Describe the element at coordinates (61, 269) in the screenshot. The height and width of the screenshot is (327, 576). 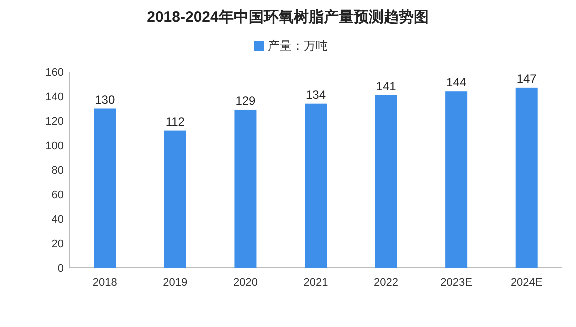
I see `ytick: 0` at that location.